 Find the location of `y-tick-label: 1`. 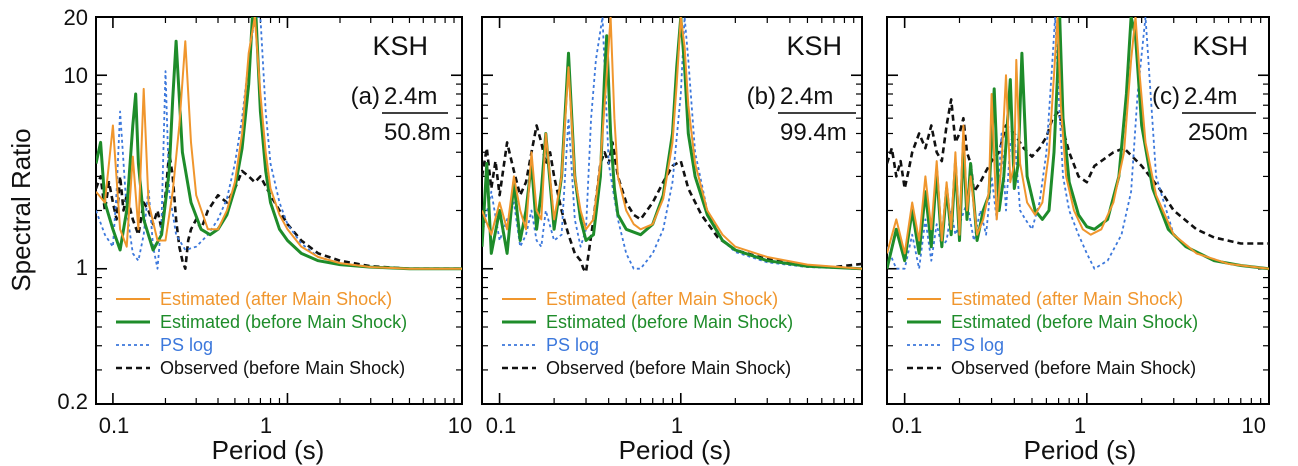

y-tick-label: 1 is located at coordinates (82, 267).